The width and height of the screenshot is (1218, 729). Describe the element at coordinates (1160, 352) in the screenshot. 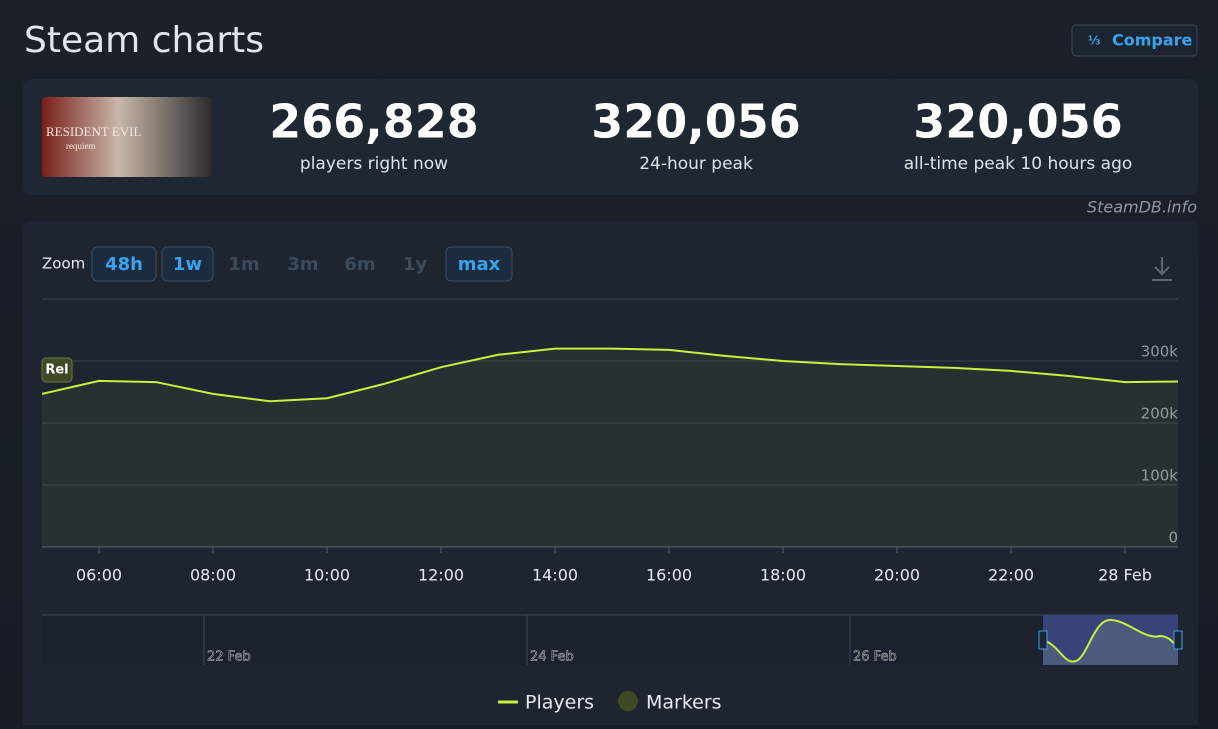

I see `y-tick-label: 300k` at that location.